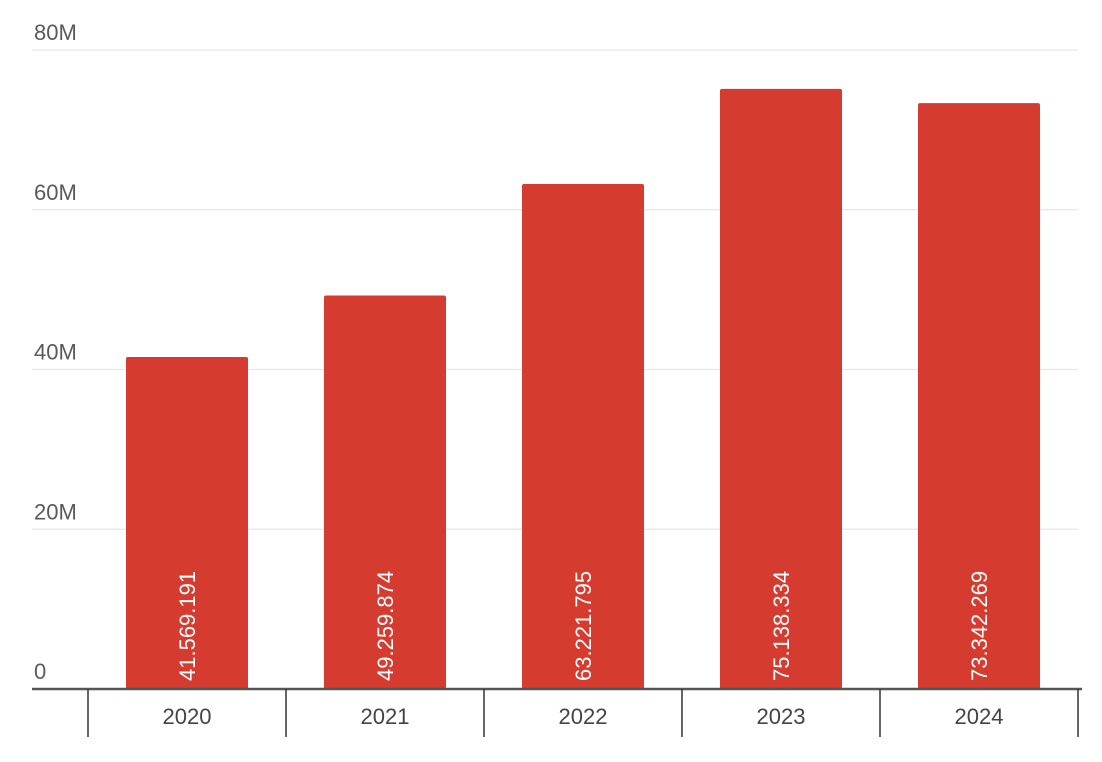 Image resolution: width=1102 pixels, height=762 pixels. What do you see at coordinates (781, 716) in the screenshot?
I see `x-tick-label: 2023` at bounding box center [781, 716].